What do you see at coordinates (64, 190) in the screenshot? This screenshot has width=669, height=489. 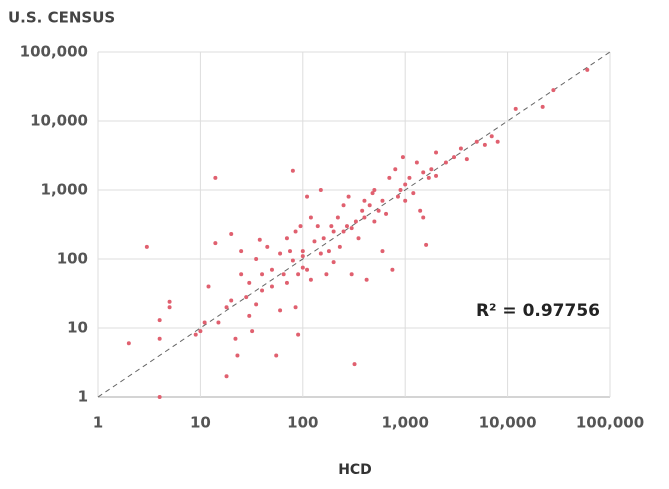 I see `y-tick-label: 1,000` at bounding box center [64, 190].